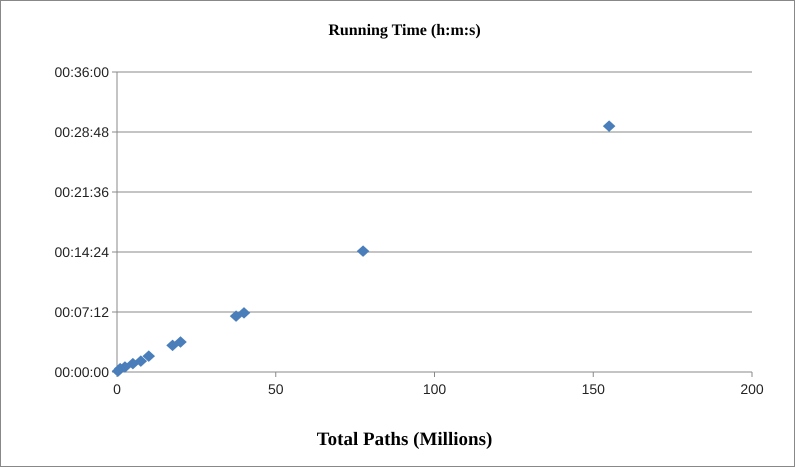 The width and height of the screenshot is (802, 468). What do you see at coordinates (82, 132) in the screenshot?
I see `y-tick-label: 00:28:48` at bounding box center [82, 132].